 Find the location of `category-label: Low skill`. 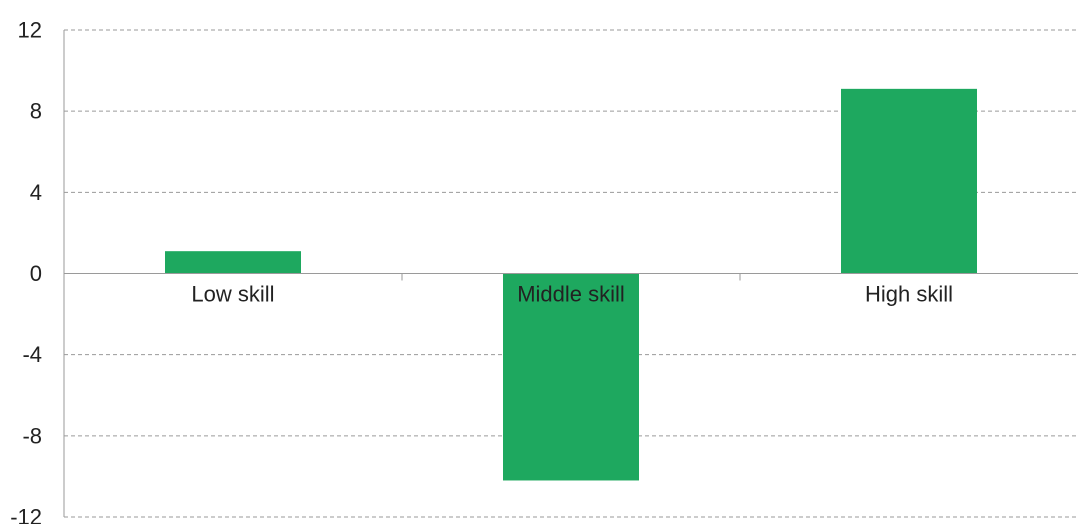

category-label: Low skill is located at coordinates (232, 294).